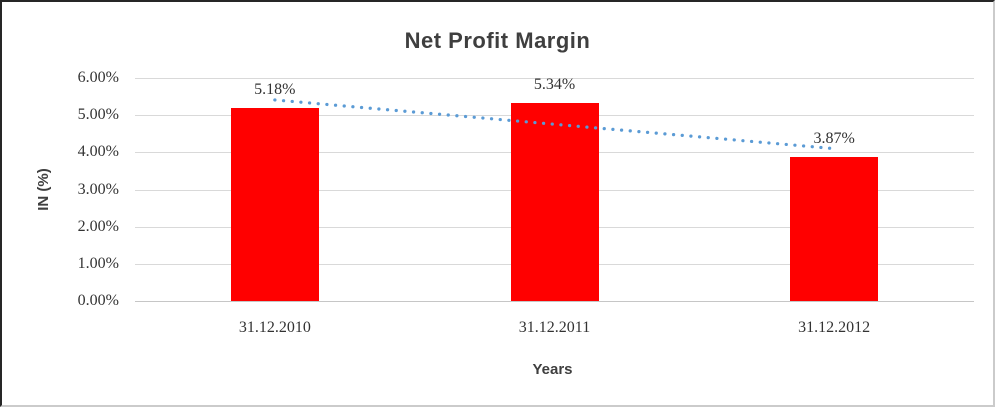  What do you see at coordinates (834, 139) in the screenshot?
I see `data-label: 3.87%` at bounding box center [834, 139].